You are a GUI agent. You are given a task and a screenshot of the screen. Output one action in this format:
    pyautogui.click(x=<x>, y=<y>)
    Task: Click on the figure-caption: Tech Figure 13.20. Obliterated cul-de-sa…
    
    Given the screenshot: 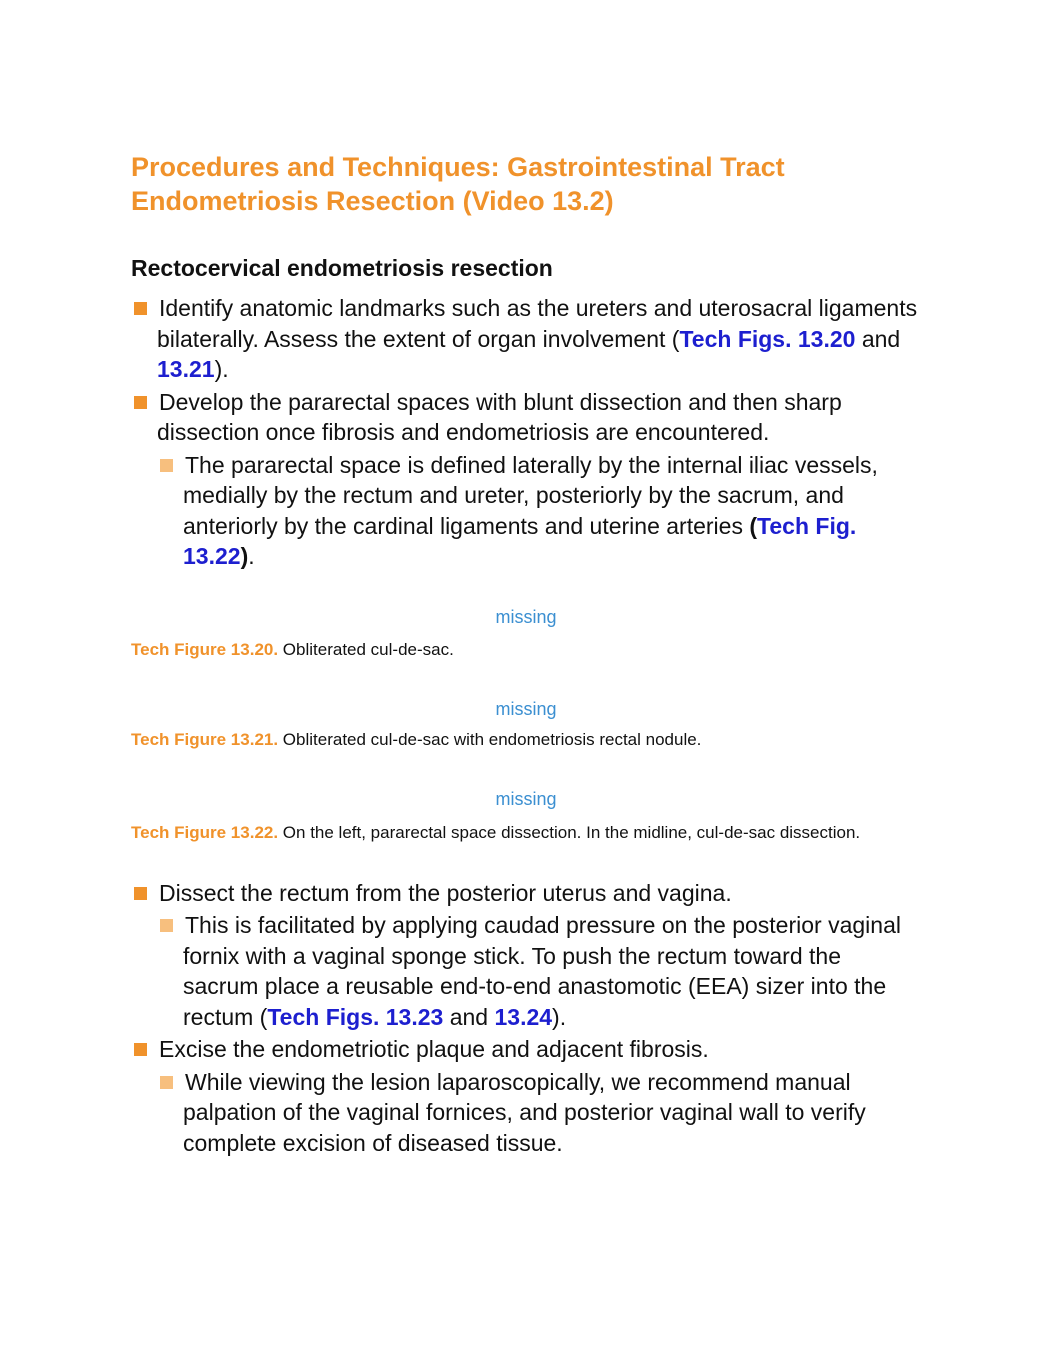 What is the action you would take?
    pyautogui.click(x=292, y=649)
    